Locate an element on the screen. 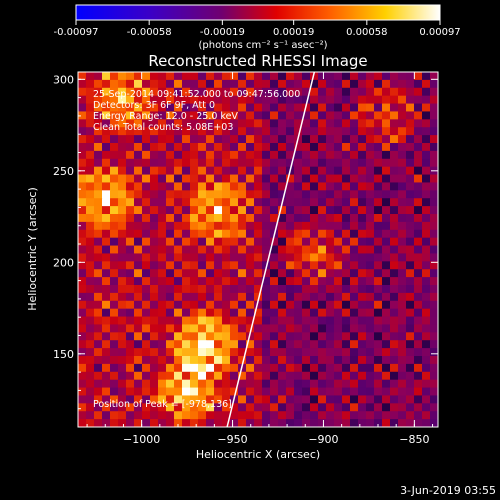 This screenshot has height=500, width=500. colorbar-tick-label: 0.00058 is located at coordinates (366, 32).